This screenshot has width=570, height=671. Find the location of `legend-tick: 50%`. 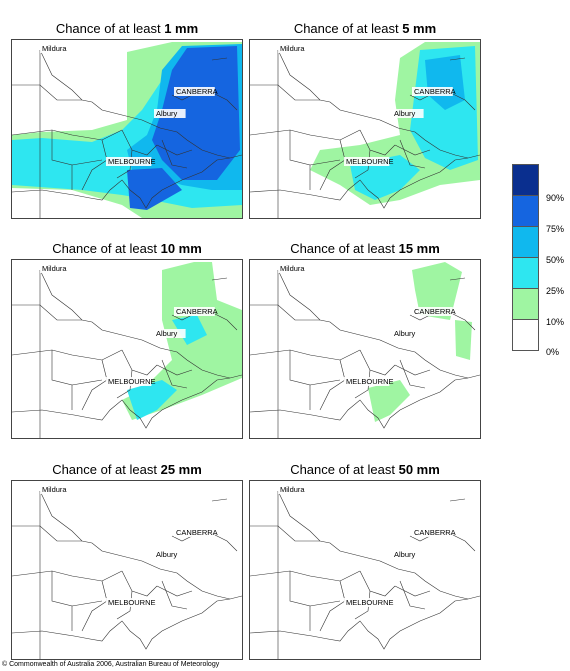

legend-tick: 50% is located at coordinates (555, 260).